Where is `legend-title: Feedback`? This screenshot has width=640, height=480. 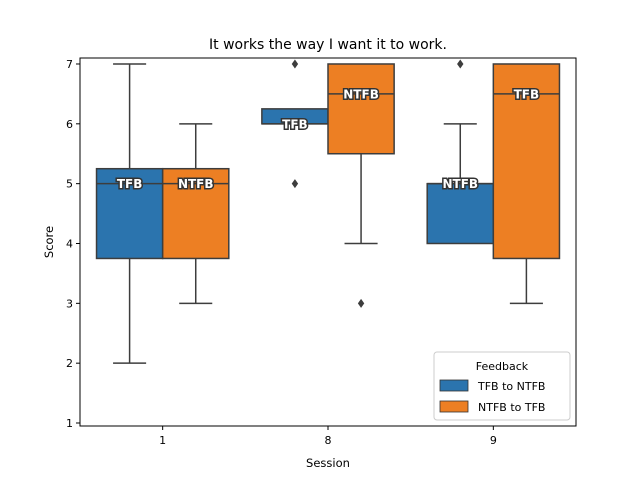
legend-title: Feedback is located at coordinates (502, 366).